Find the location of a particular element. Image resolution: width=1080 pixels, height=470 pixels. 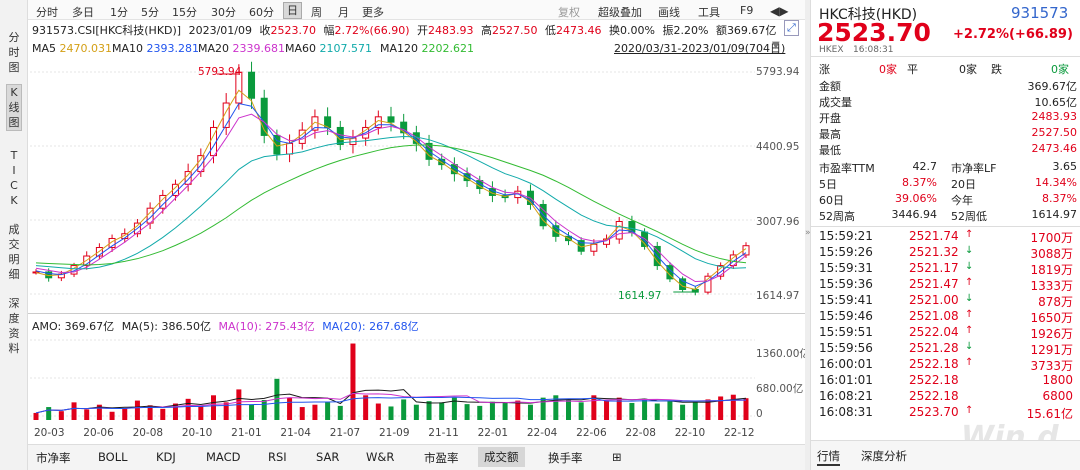

period-1min: 1分 is located at coordinates (119, 12).